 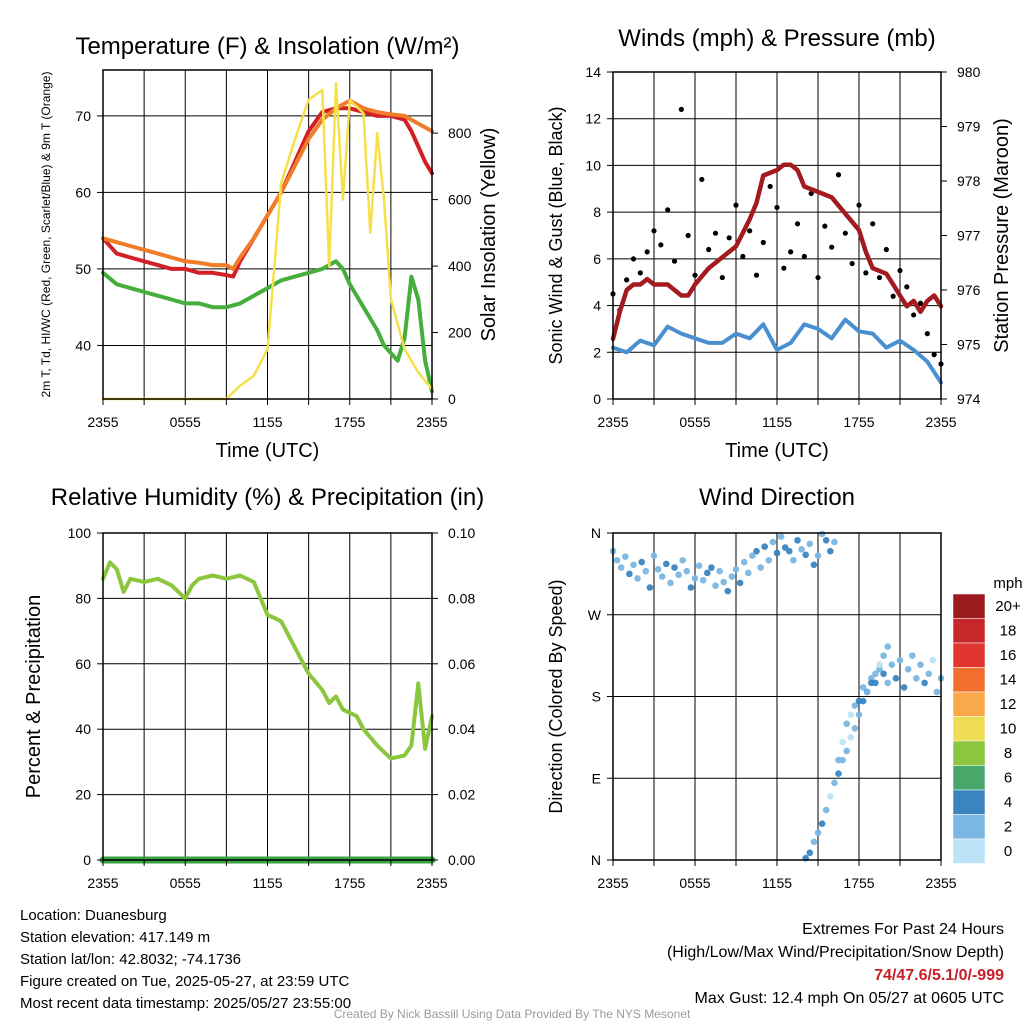 I want to click on dir-points, so click(x=777, y=696).